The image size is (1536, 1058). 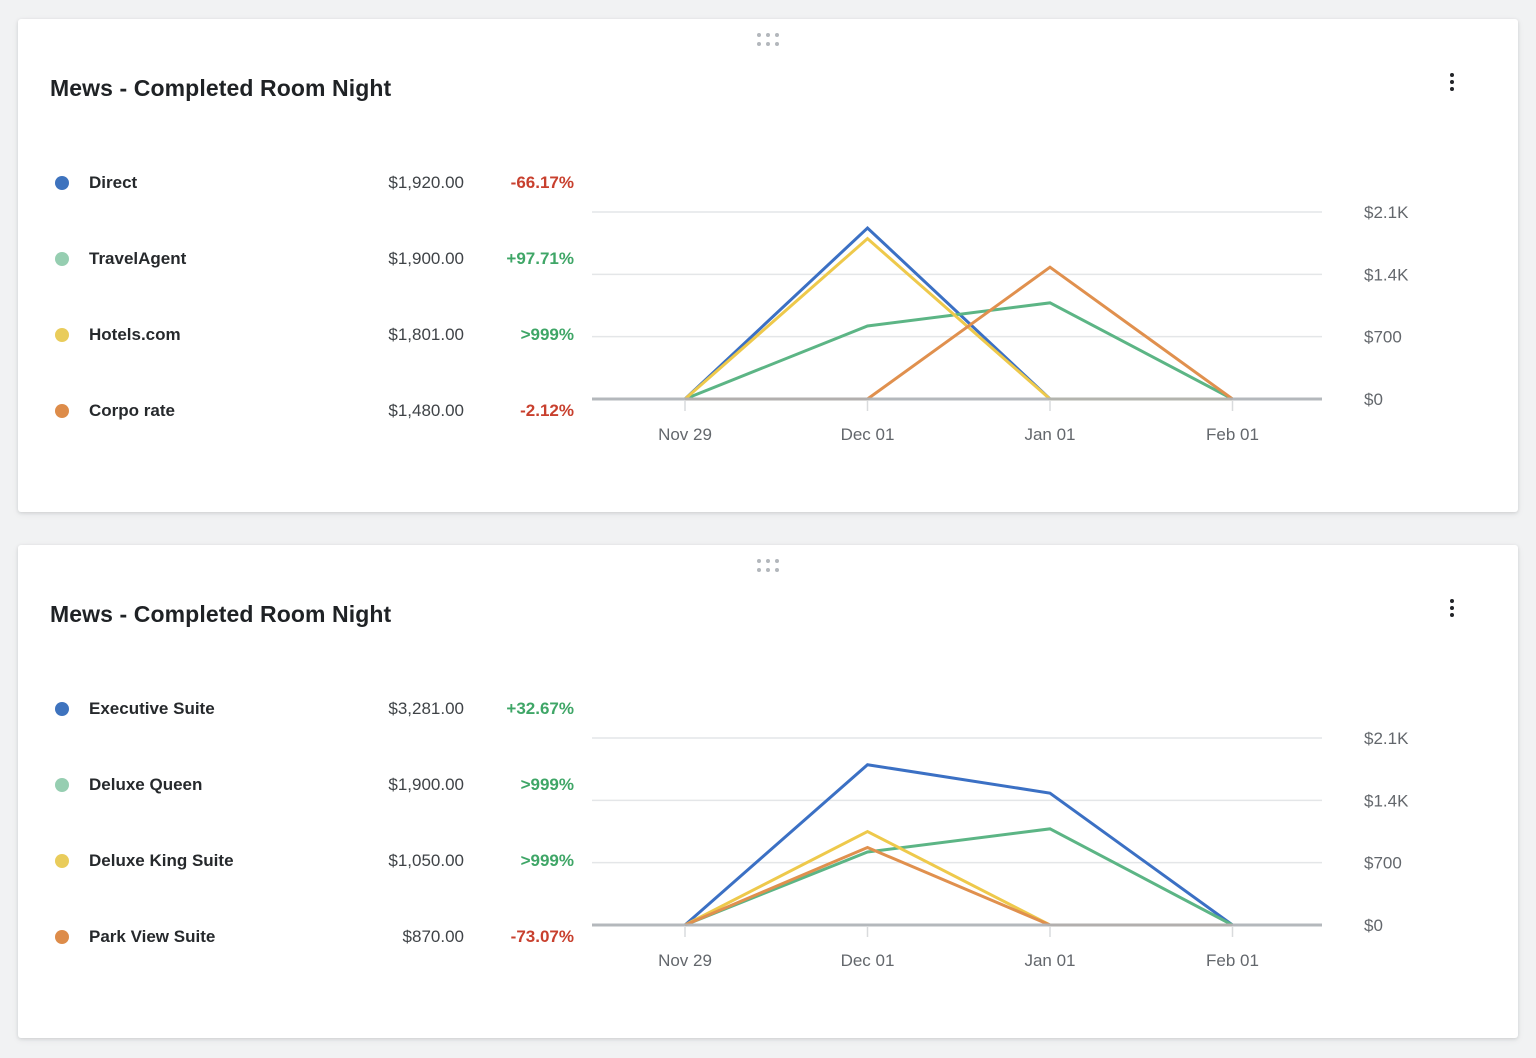 I want to click on legend-row: Executive Suite $3,281.00 +32.67%, so click(x=312, y=709).